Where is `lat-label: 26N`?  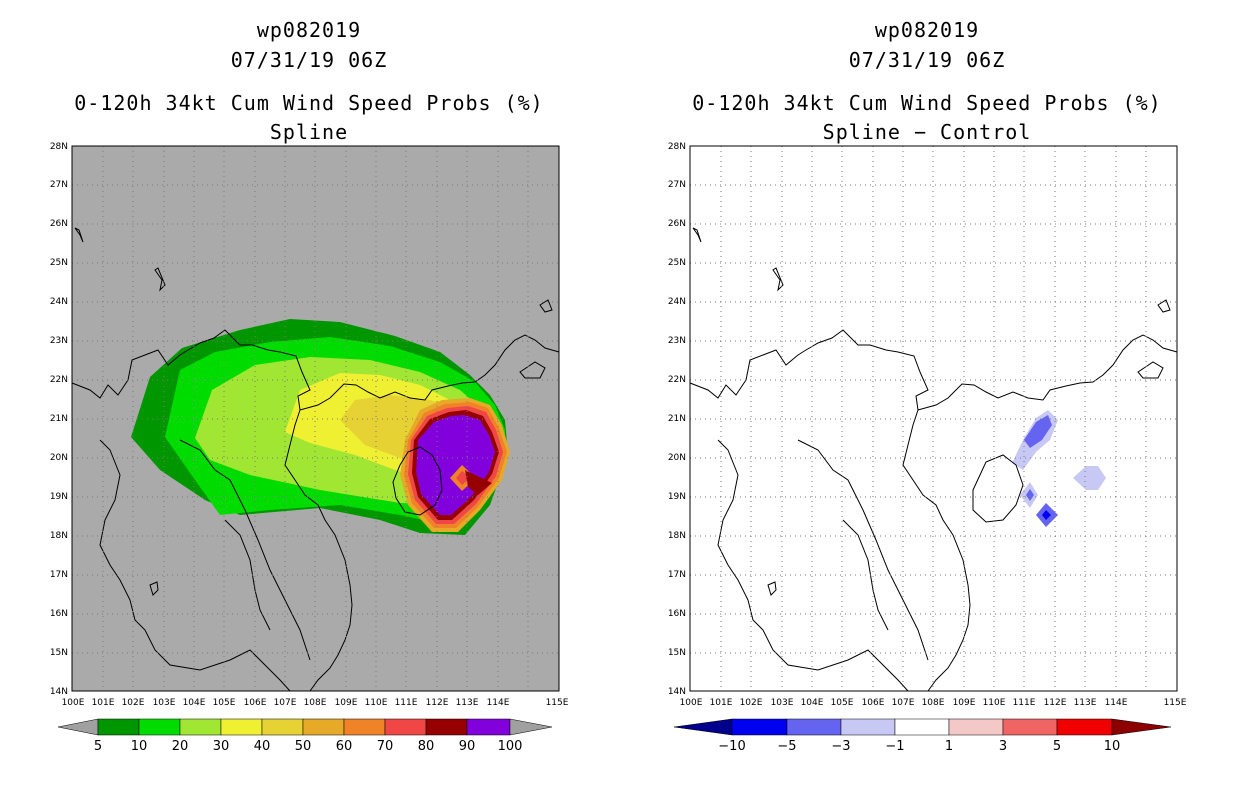 lat-label: 26N is located at coordinates (59, 224).